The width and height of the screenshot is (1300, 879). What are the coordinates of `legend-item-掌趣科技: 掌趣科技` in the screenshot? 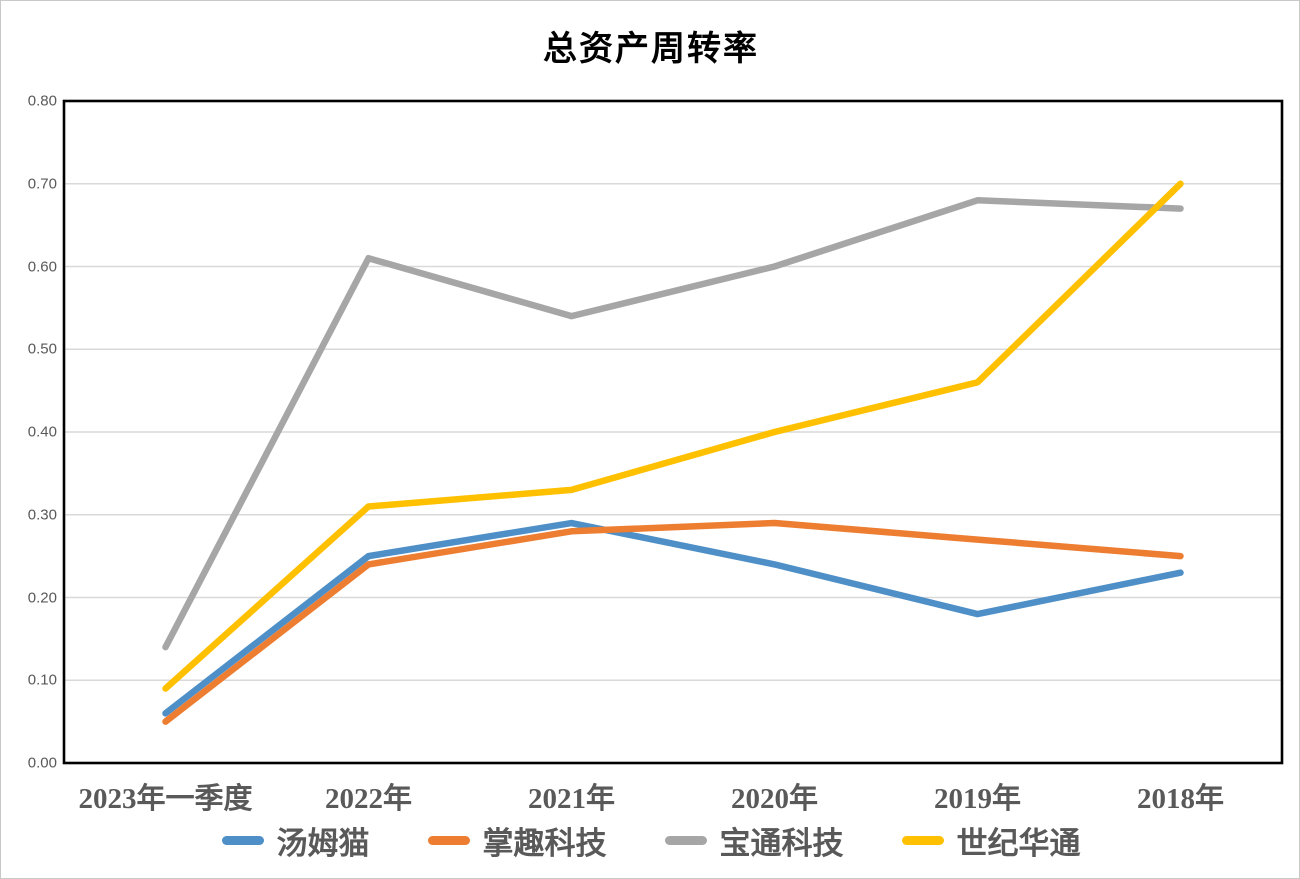 It's located at (517, 840).